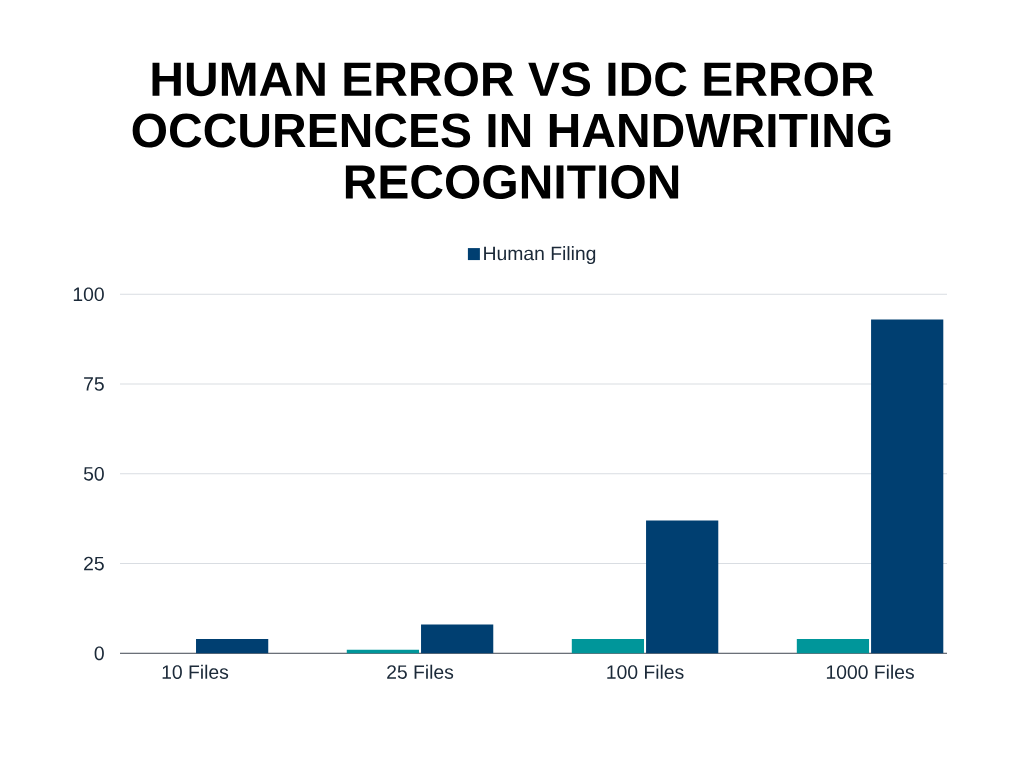 The image size is (1024, 768). What do you see at coordinates (870, 671) in the screenshot?
I see `x-tick-label: 1000 Files` at bounding box center [870, 671].